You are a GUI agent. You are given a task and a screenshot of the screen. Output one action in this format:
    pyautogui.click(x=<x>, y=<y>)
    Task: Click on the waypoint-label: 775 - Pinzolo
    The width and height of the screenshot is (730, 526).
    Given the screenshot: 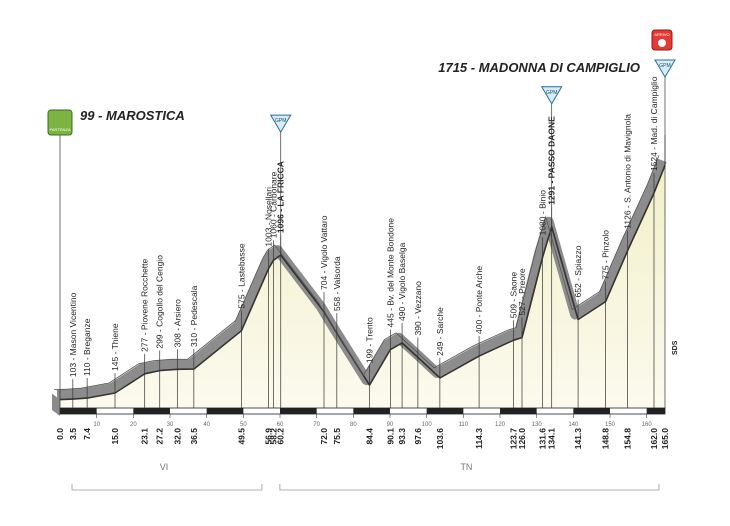 What is the action you would take?
    pyautogui.click(x=606, y=255)
    